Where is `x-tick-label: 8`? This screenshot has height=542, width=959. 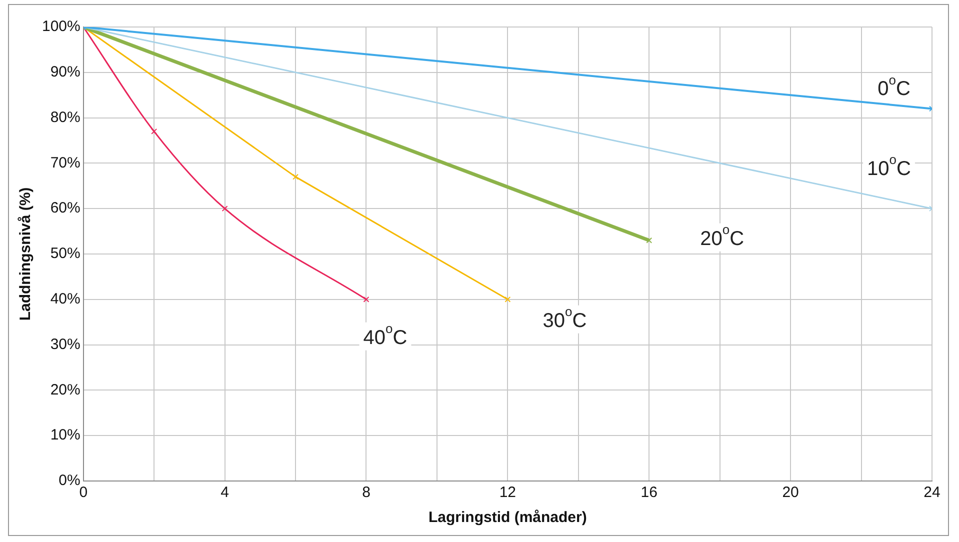
x-tick-label: 8 is located at coordinates (366, 493).